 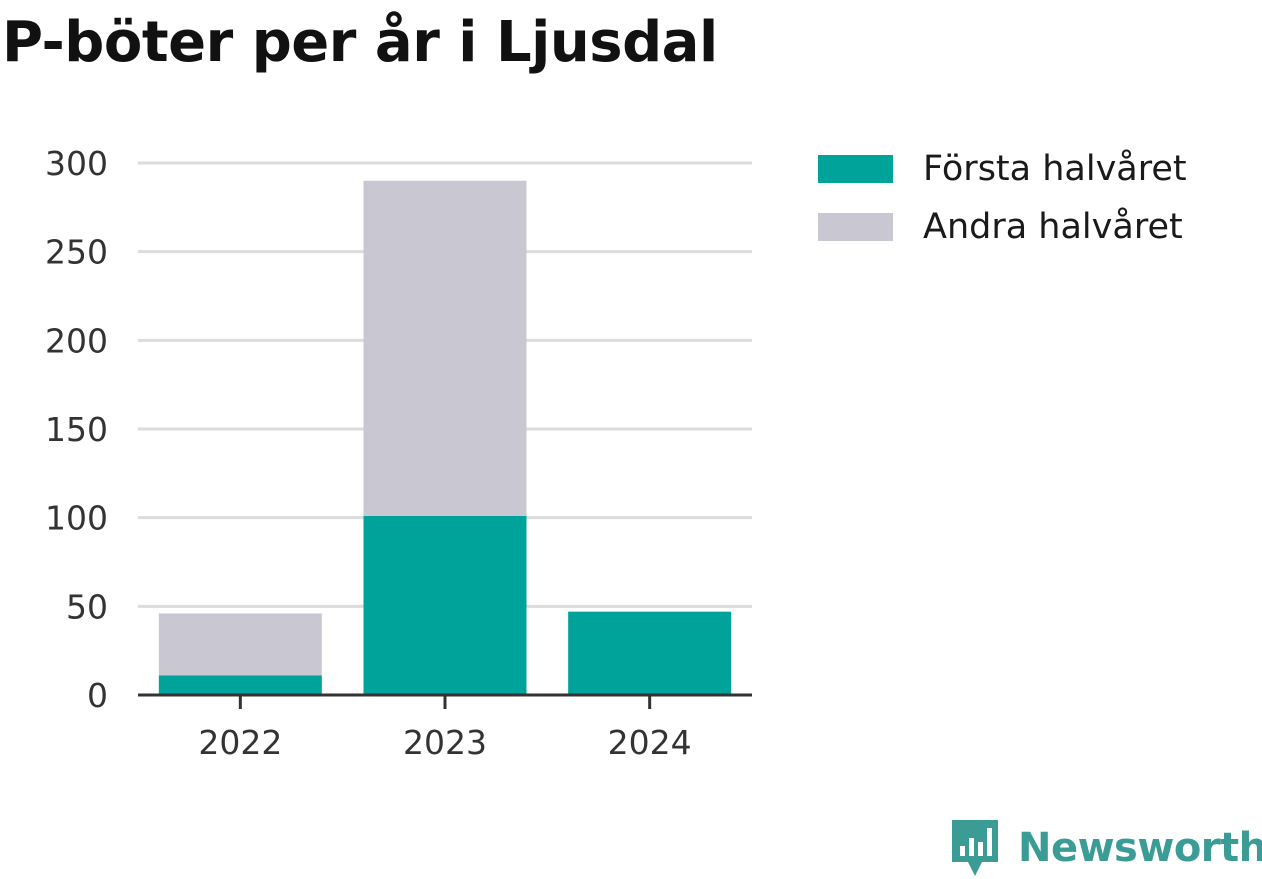 What do you see at coordinates (76, 429) in the screenshot?
I see `y-tick-label: 150` at bounding box center [76, 429].